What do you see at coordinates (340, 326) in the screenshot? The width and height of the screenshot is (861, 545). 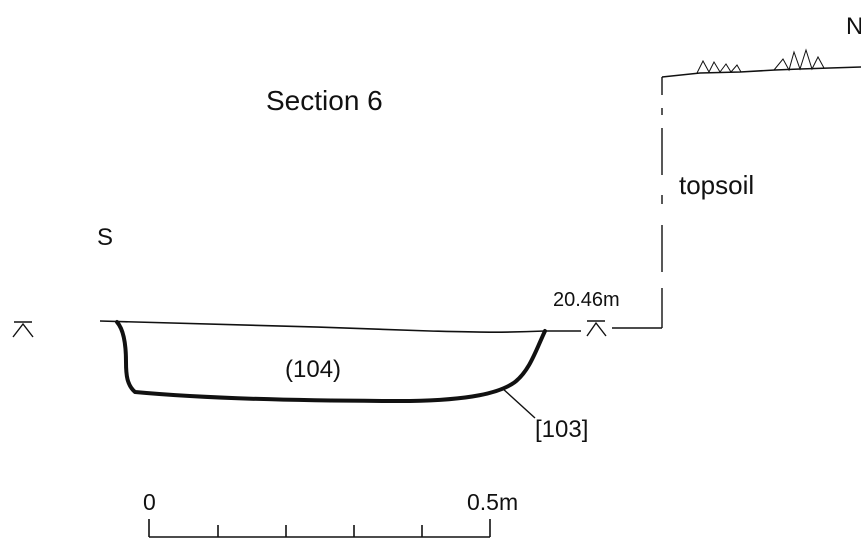 I see `ground-surface-line` at bounding box center [340, 326].